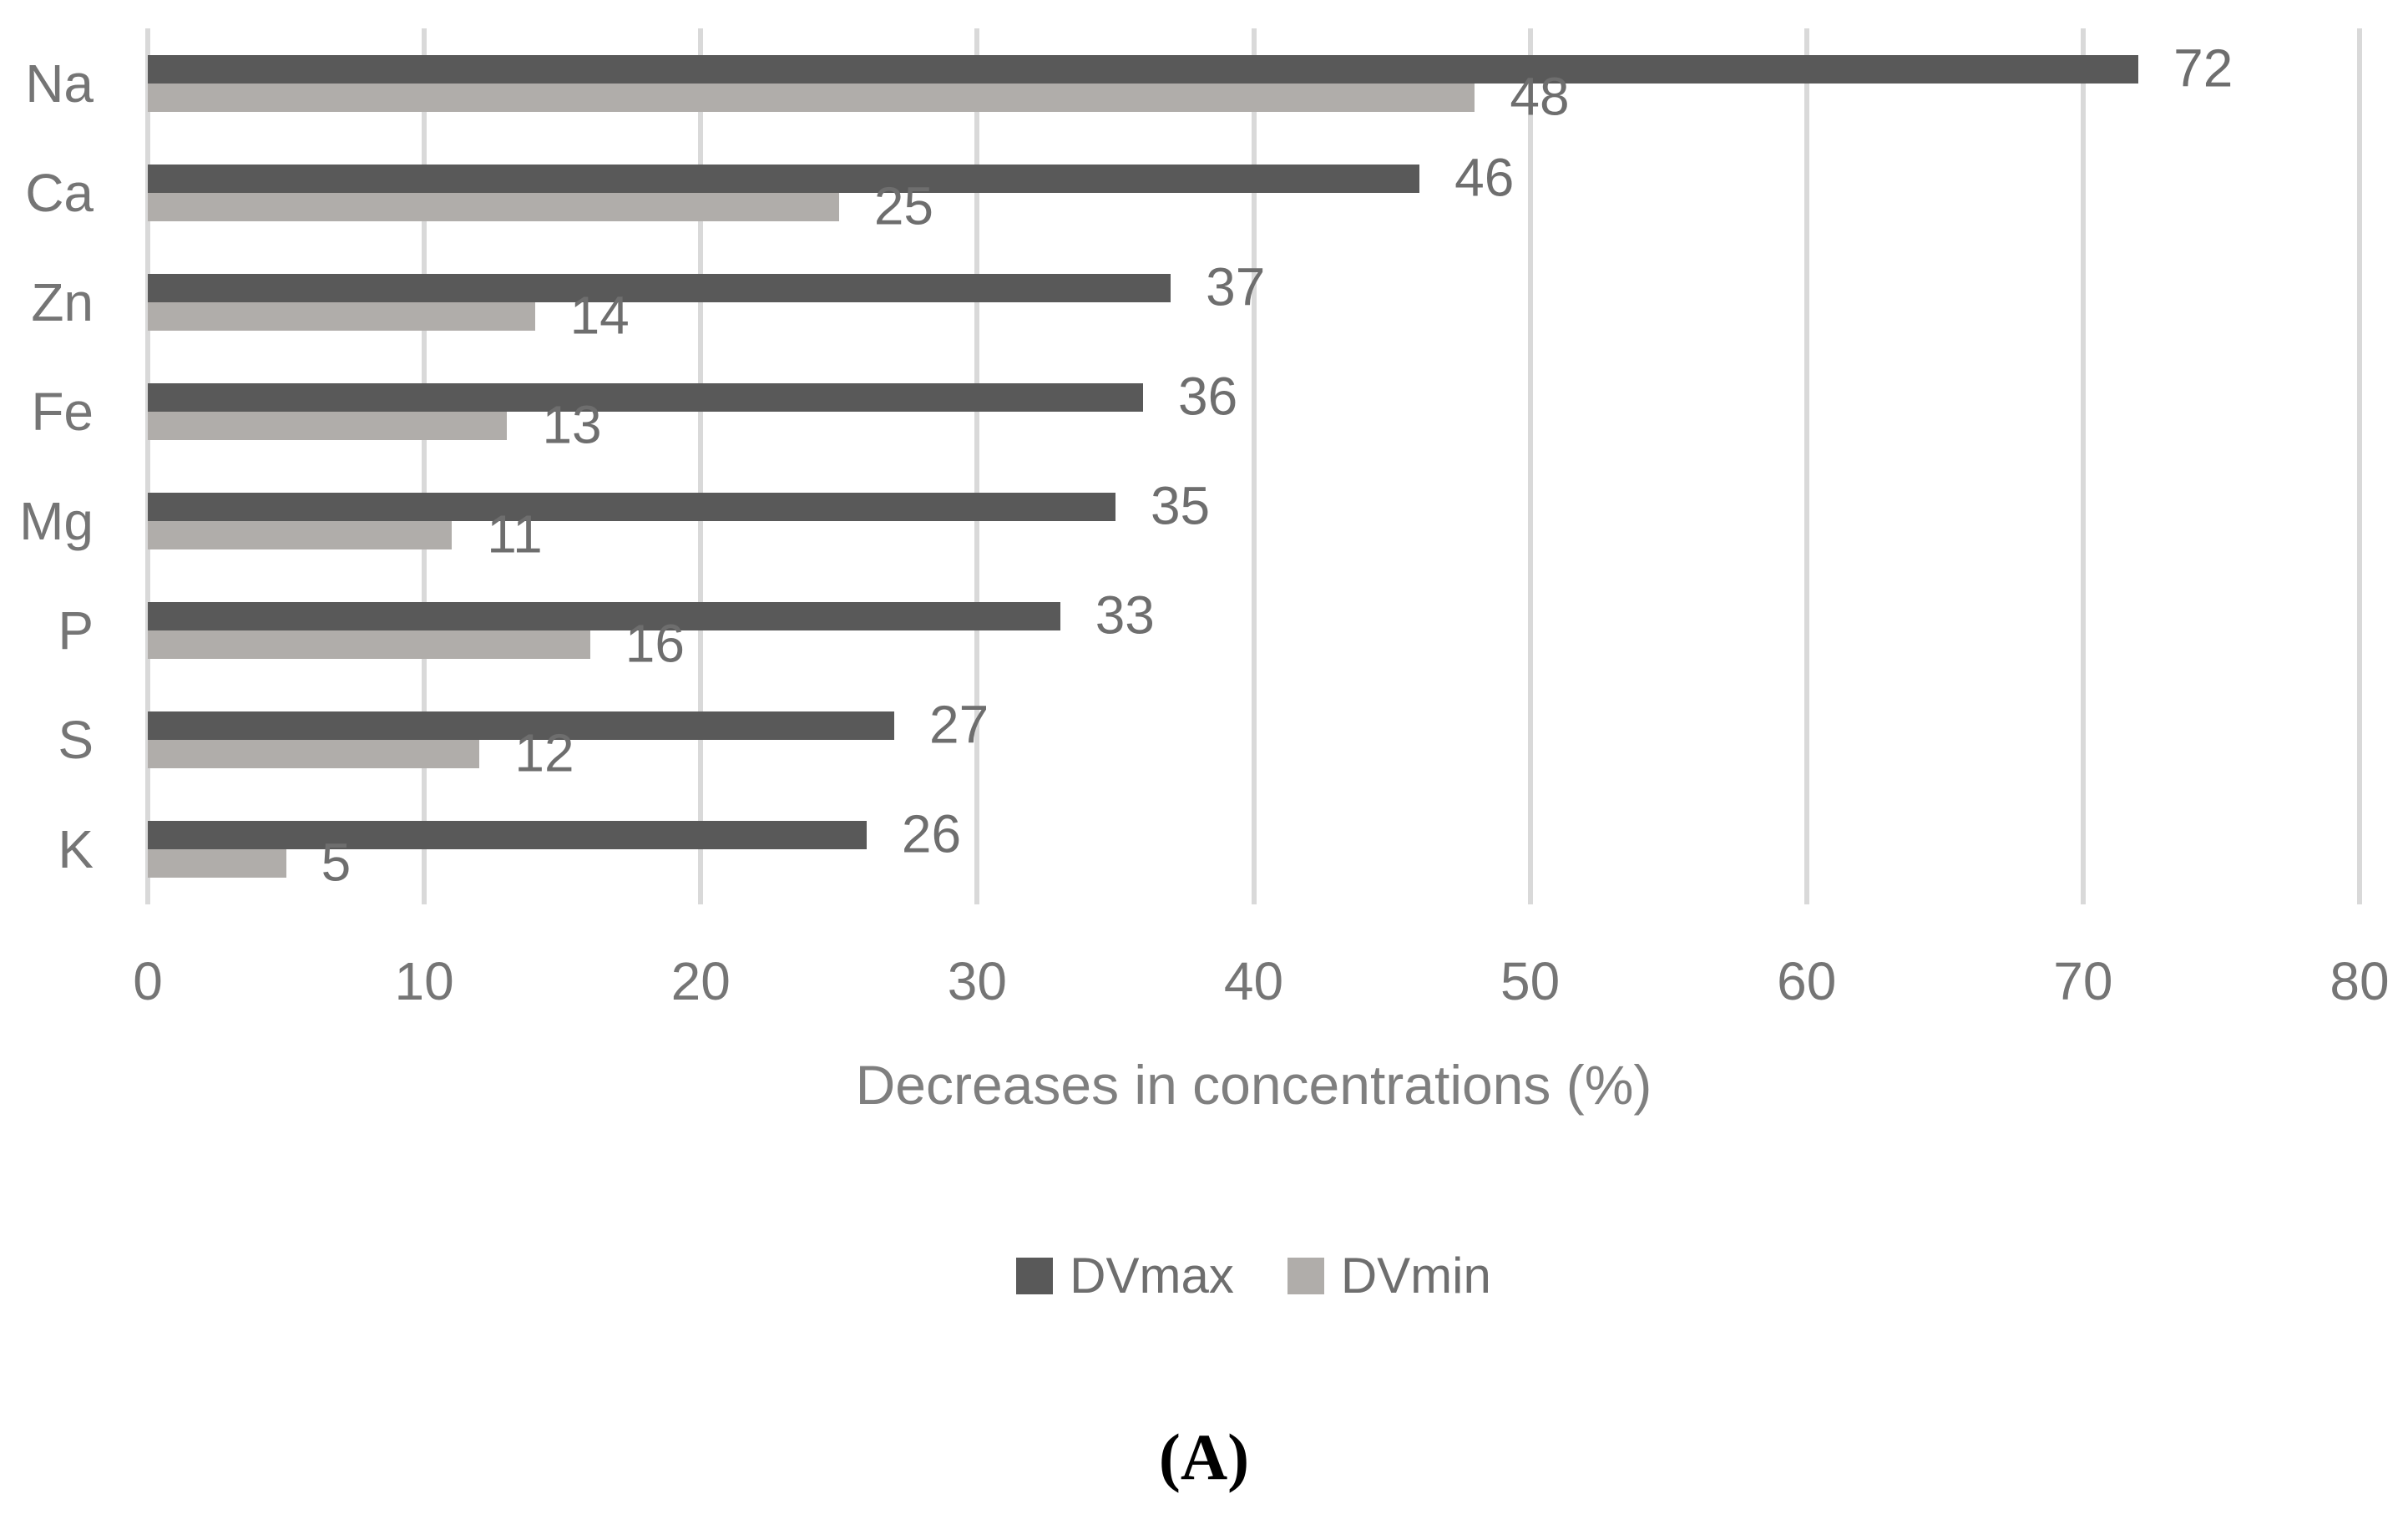 The width and height of the screenshot is (2408, 1519). Describe the element at coordinates (1236, 286) in the screenshot. I see `value-label-dvmax-zn: 37` at that location.